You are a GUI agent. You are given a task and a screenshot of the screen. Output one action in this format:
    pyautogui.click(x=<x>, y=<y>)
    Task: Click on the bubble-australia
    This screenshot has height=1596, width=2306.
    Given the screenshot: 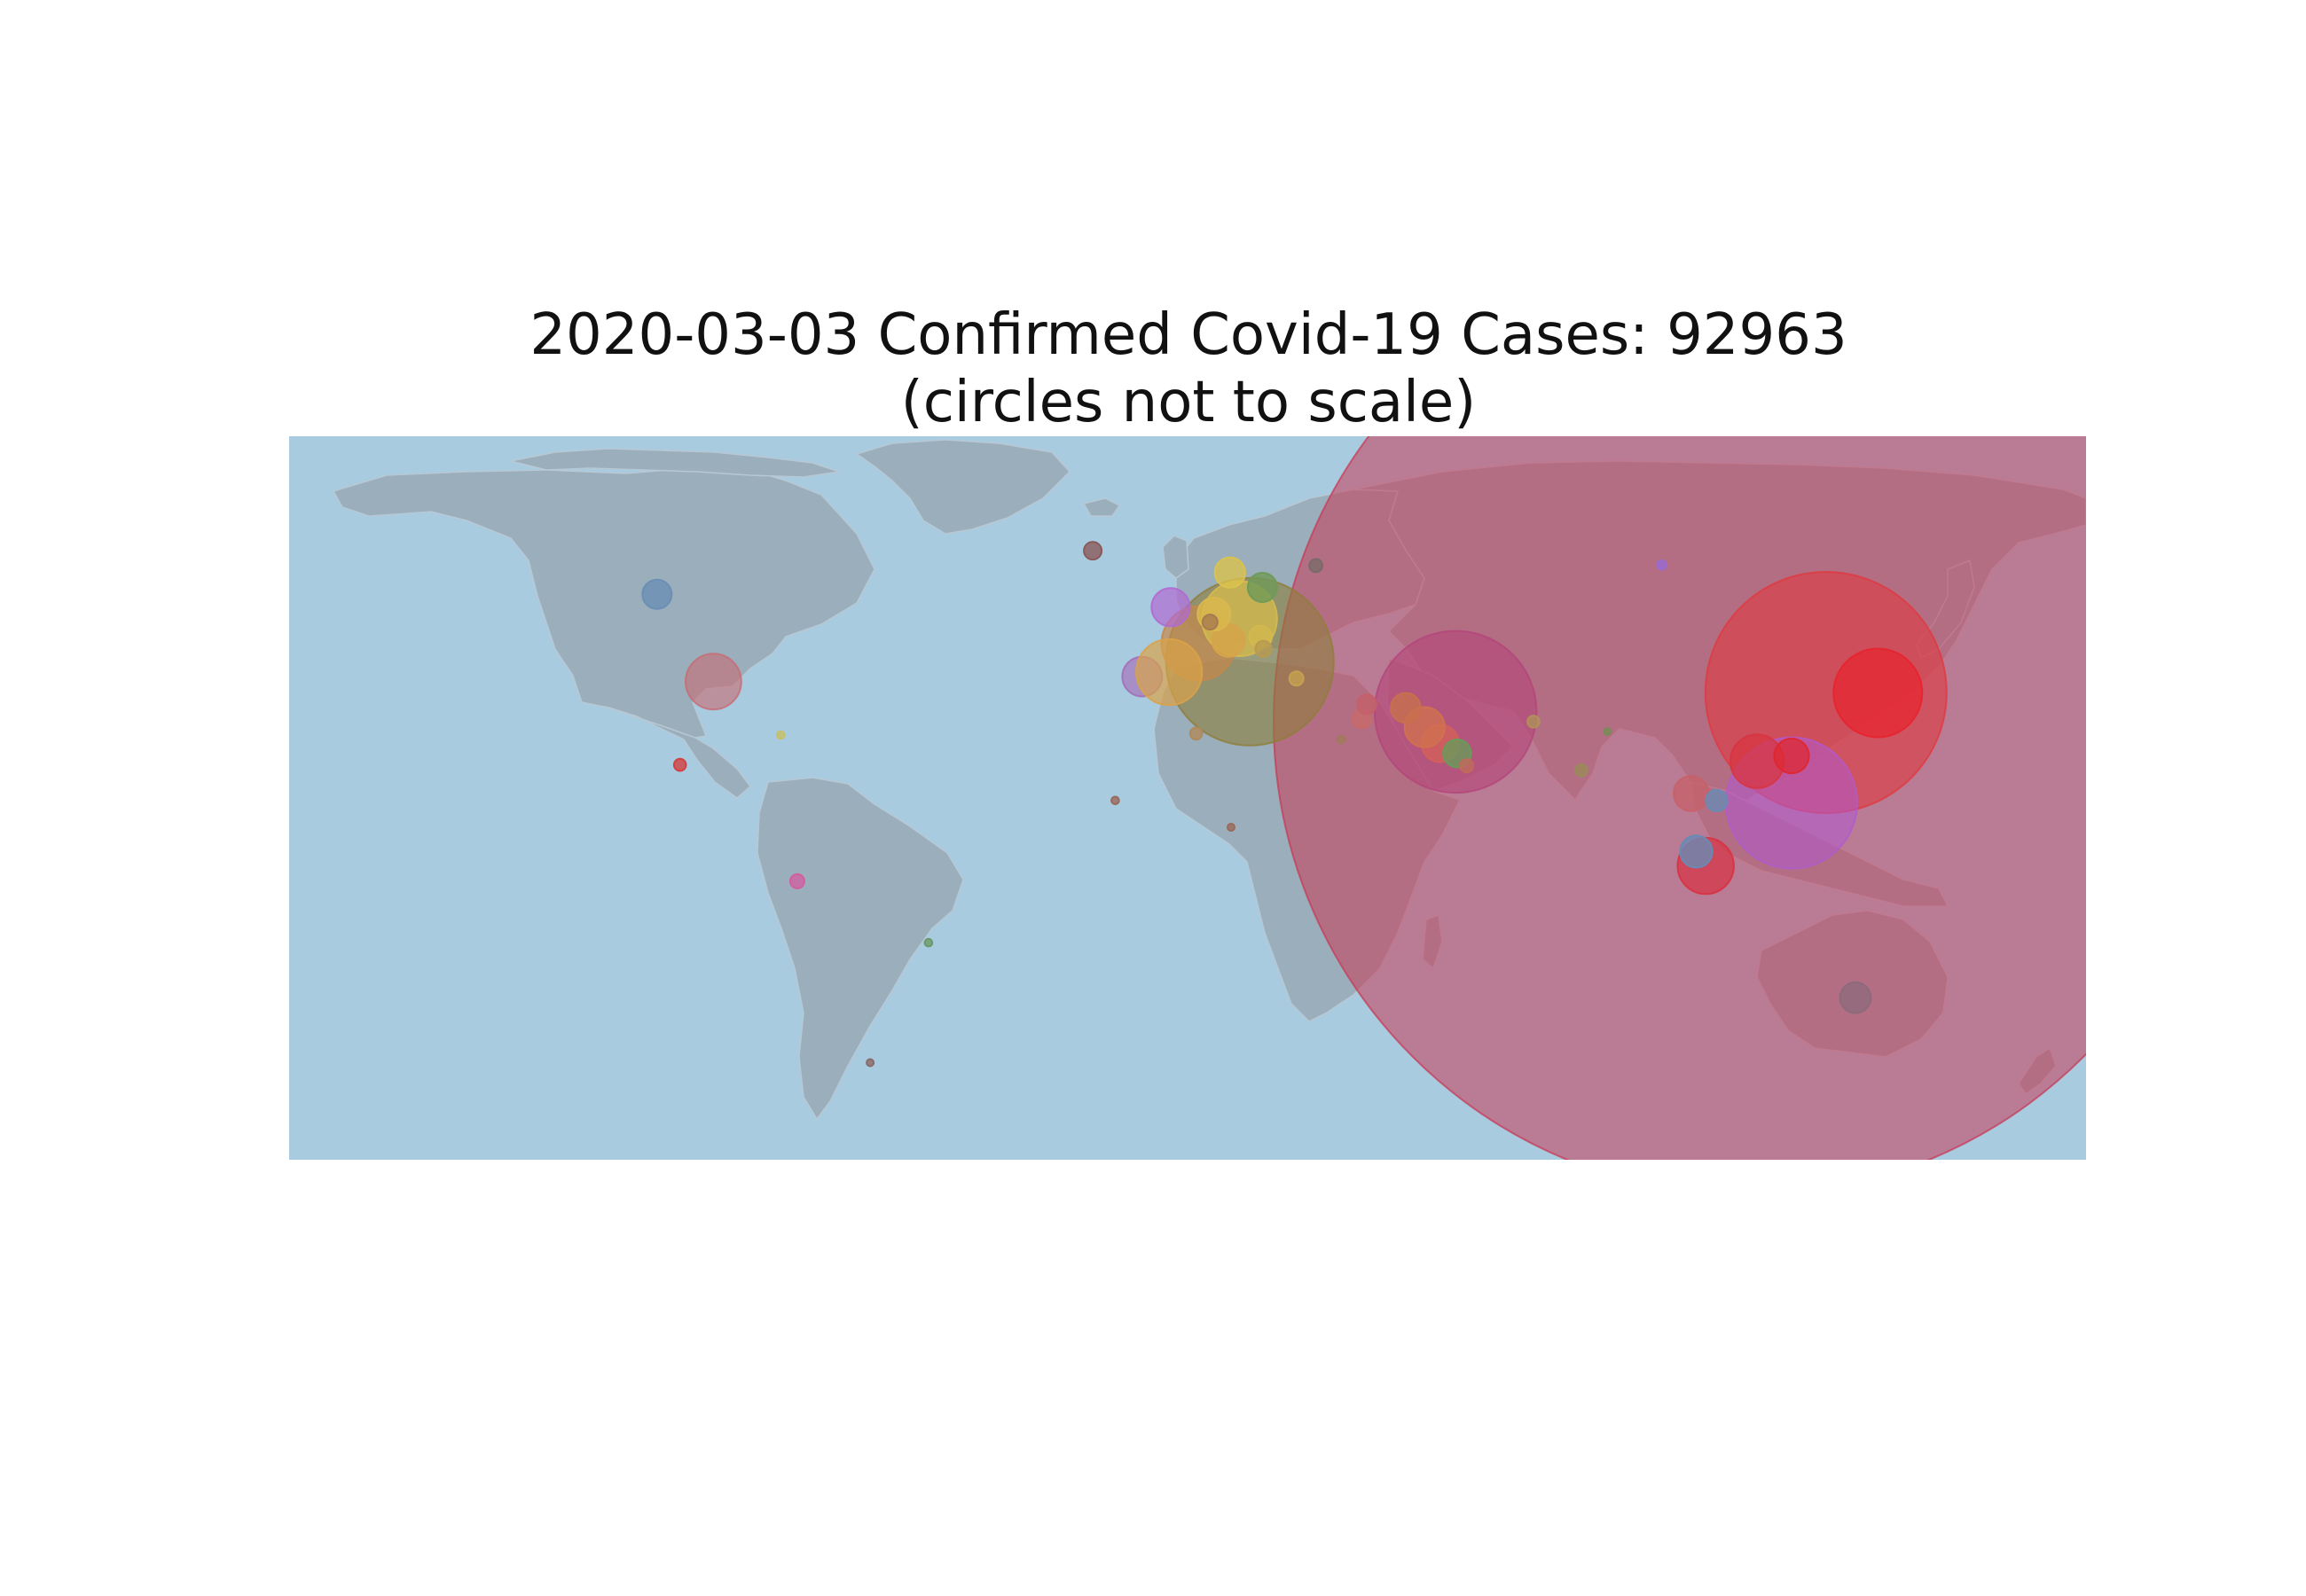 What is the action you would take?
    pyautogui.click(x=1855, y=997)
    